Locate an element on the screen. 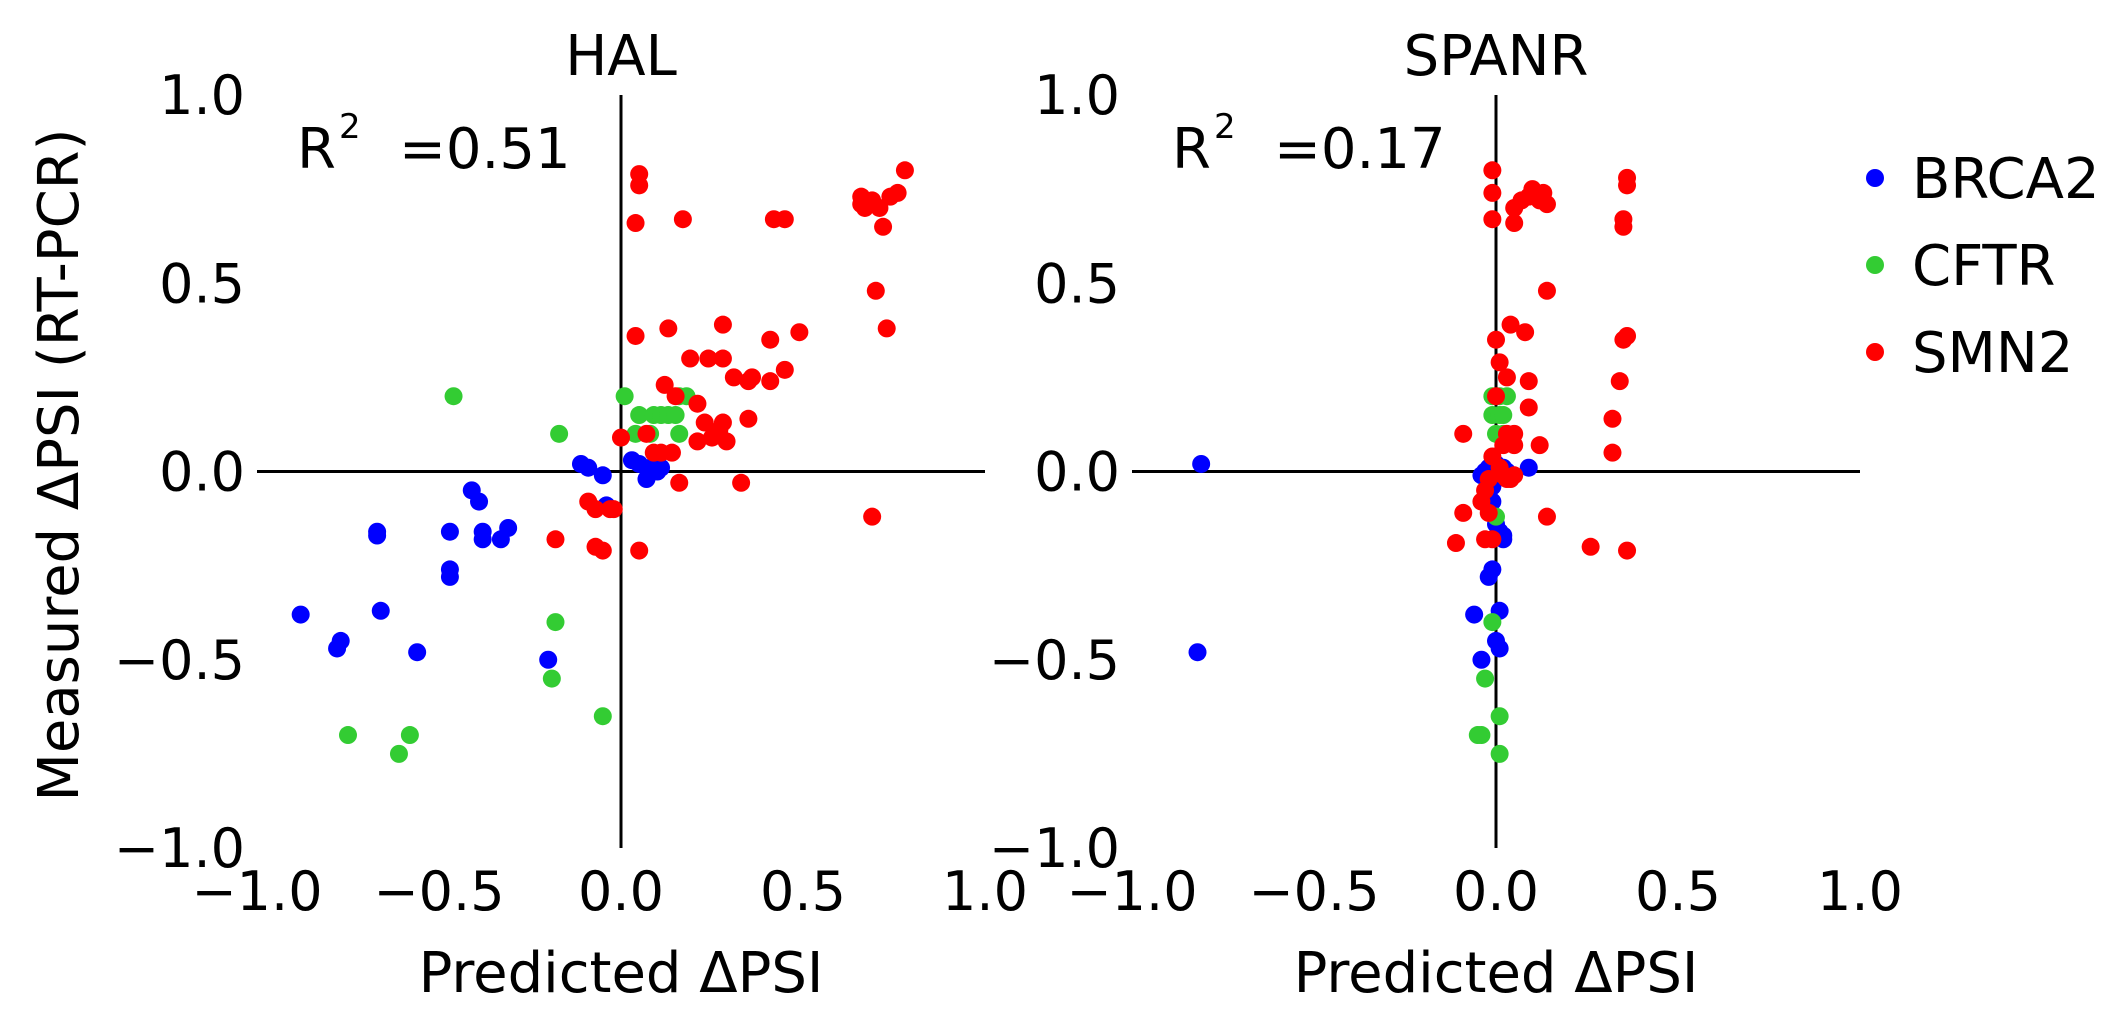 Image resolution: width=2125 pixels, height=1021 pixels. r2-value: =0.17 is located at coordinates (1360, 149).